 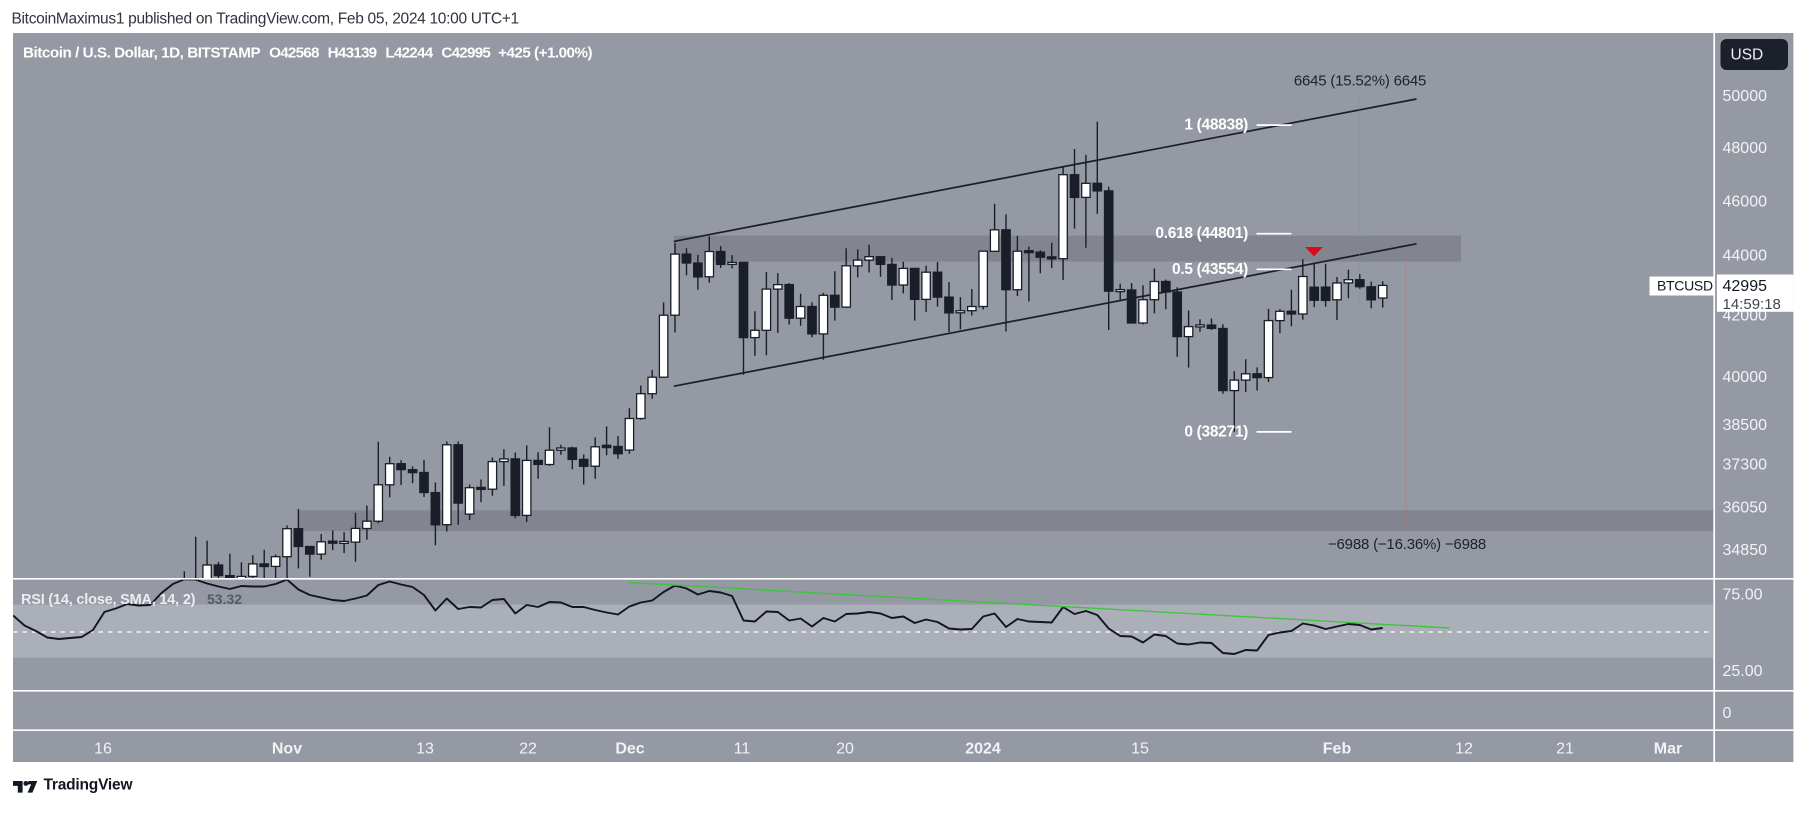 What do you see at coordinates (1745, 96) in the screenshot?
I see `svg-text: 50000` at bounding box center [1745, 96].